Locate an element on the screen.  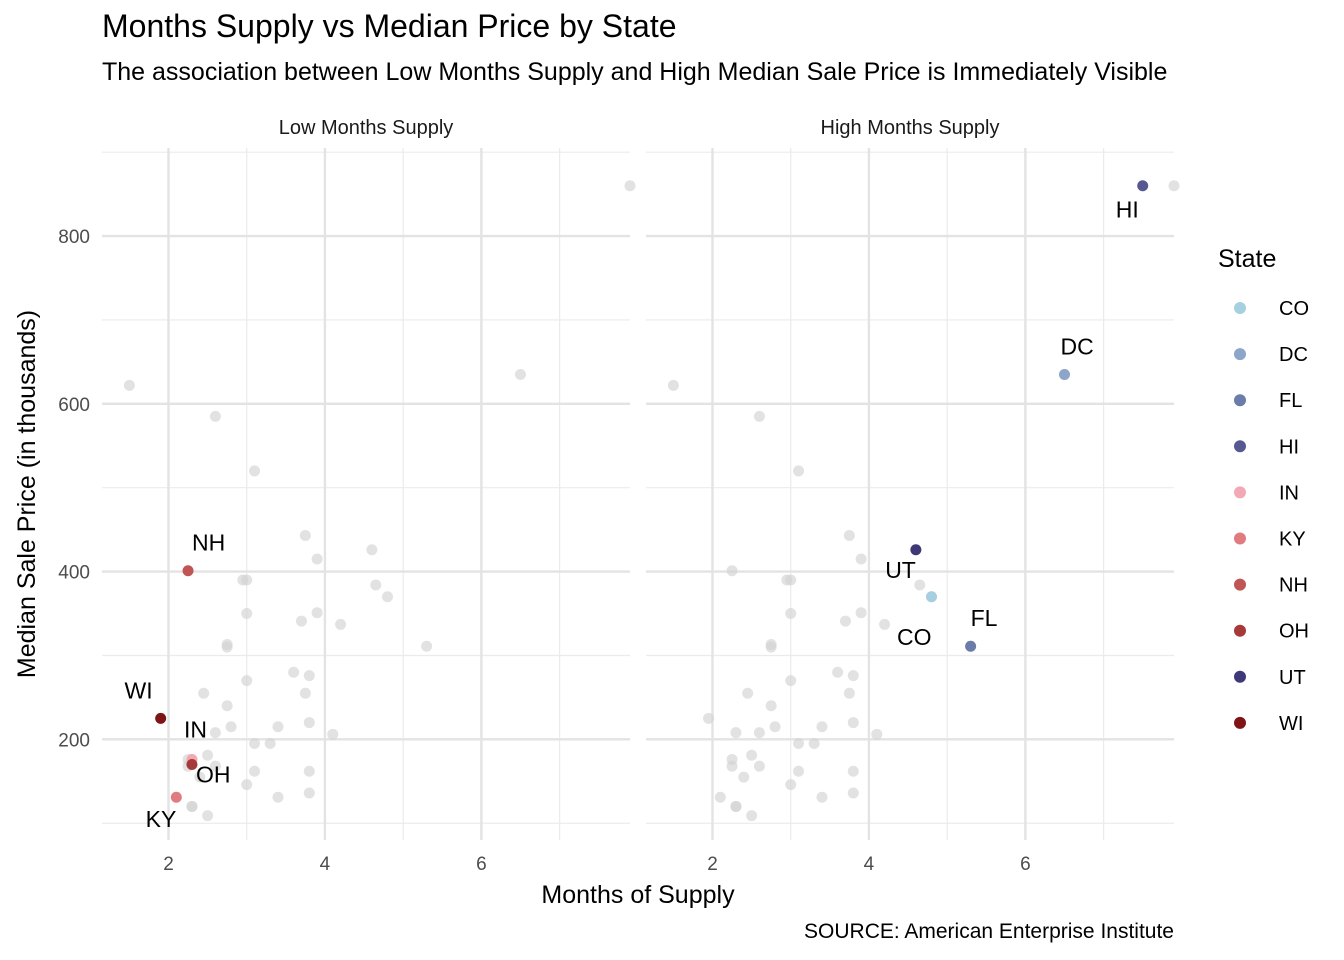
legend-label-ky: KY is located at coordinates (1292, 540).